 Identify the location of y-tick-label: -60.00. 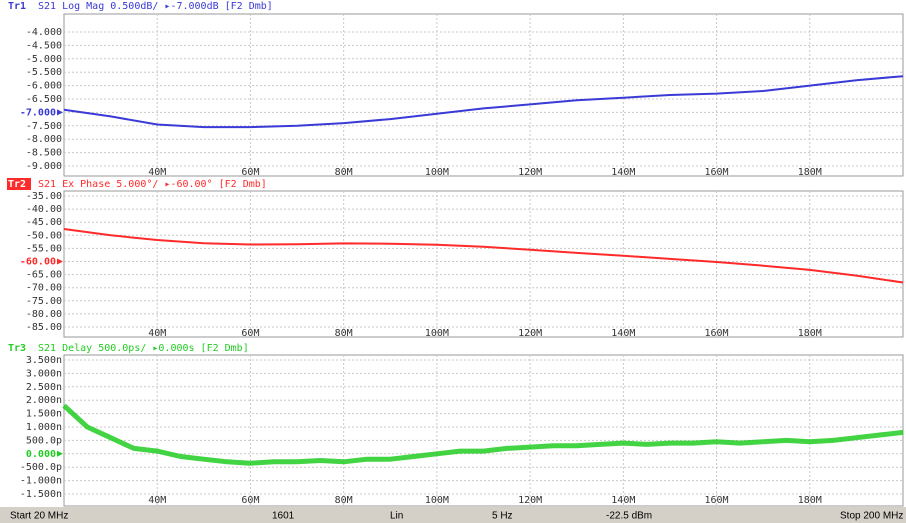
(38, 262).